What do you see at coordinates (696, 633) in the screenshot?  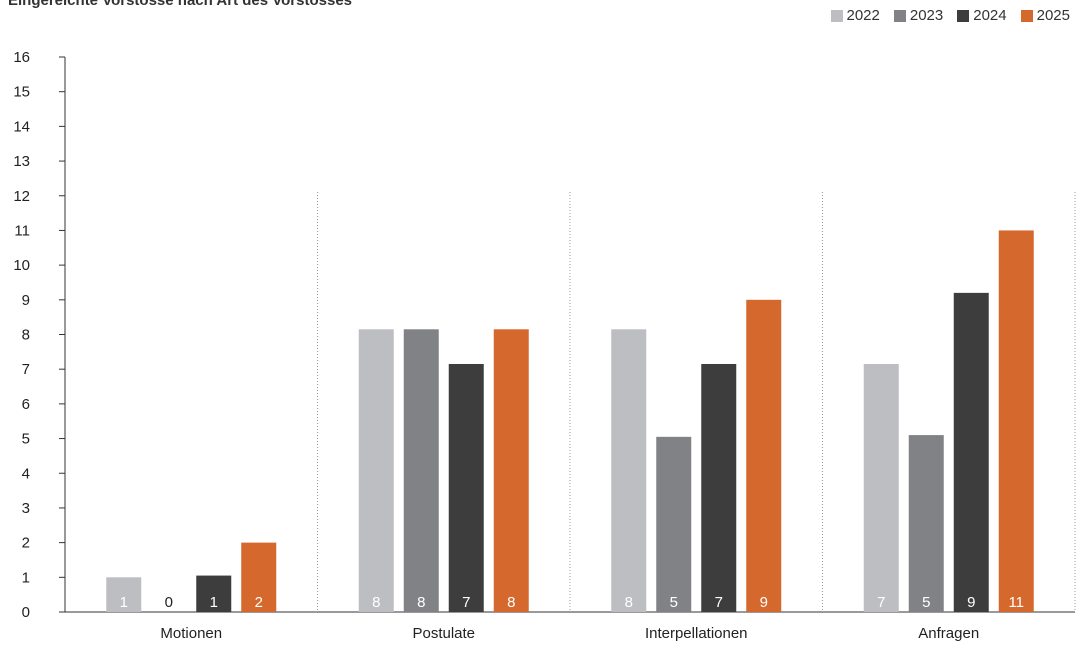 I see `category-label-2: Interpellationen` at bounding box center [696, 633].